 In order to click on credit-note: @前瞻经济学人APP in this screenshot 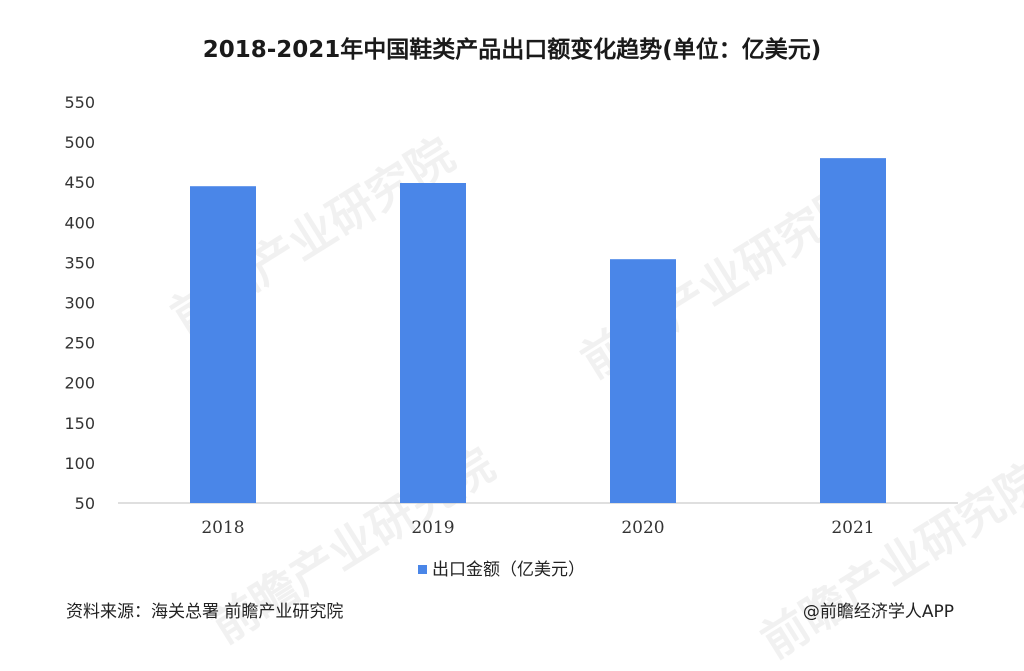, I will do `click(878, 612)`.